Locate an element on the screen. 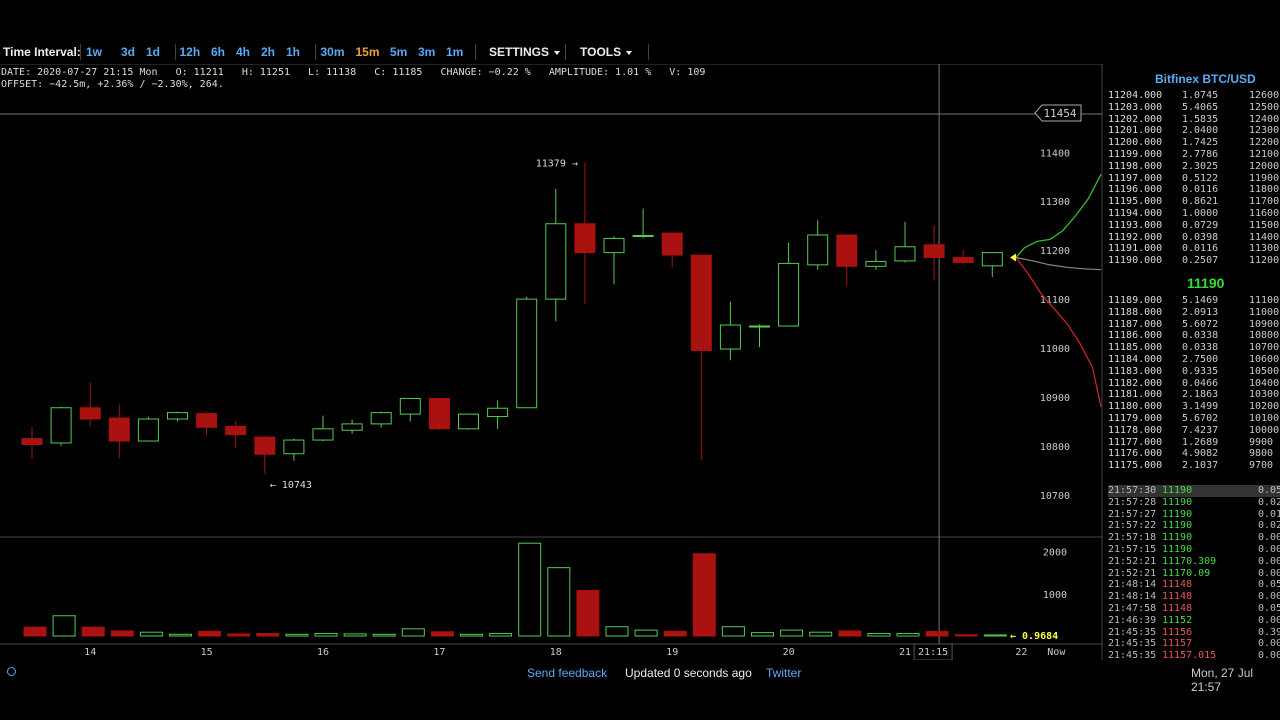 Image resolution: width=1280 pixels, height=720 pixels. crosshair-time-label: 21:15 is located at coordinates (933, 652).